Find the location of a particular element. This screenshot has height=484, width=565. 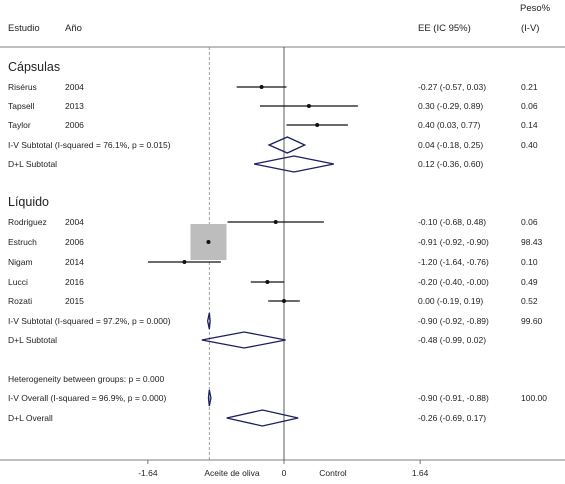

study-weight: 0.14 is located at coordinates (529, 125).